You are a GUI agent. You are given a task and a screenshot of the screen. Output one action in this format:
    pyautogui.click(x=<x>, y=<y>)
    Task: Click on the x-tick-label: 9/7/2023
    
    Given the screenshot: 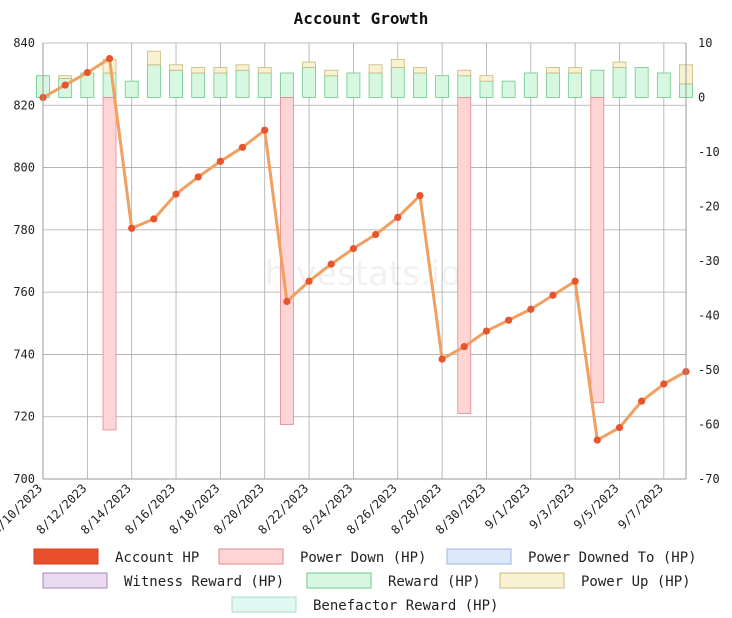 What is the action you would take?
    pyautogui.click(x=640, y=506)
    